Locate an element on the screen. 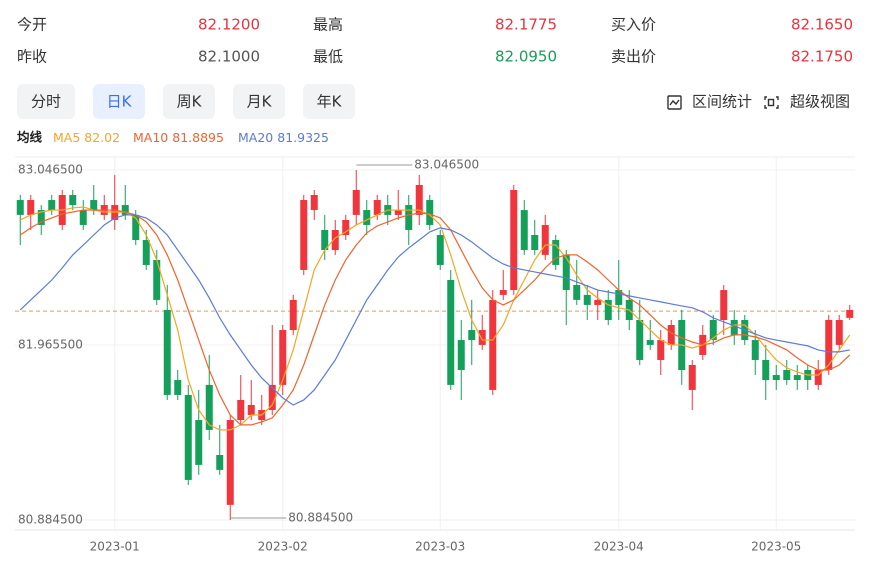  tab-label: 日K is located at coordinates (120, 102).